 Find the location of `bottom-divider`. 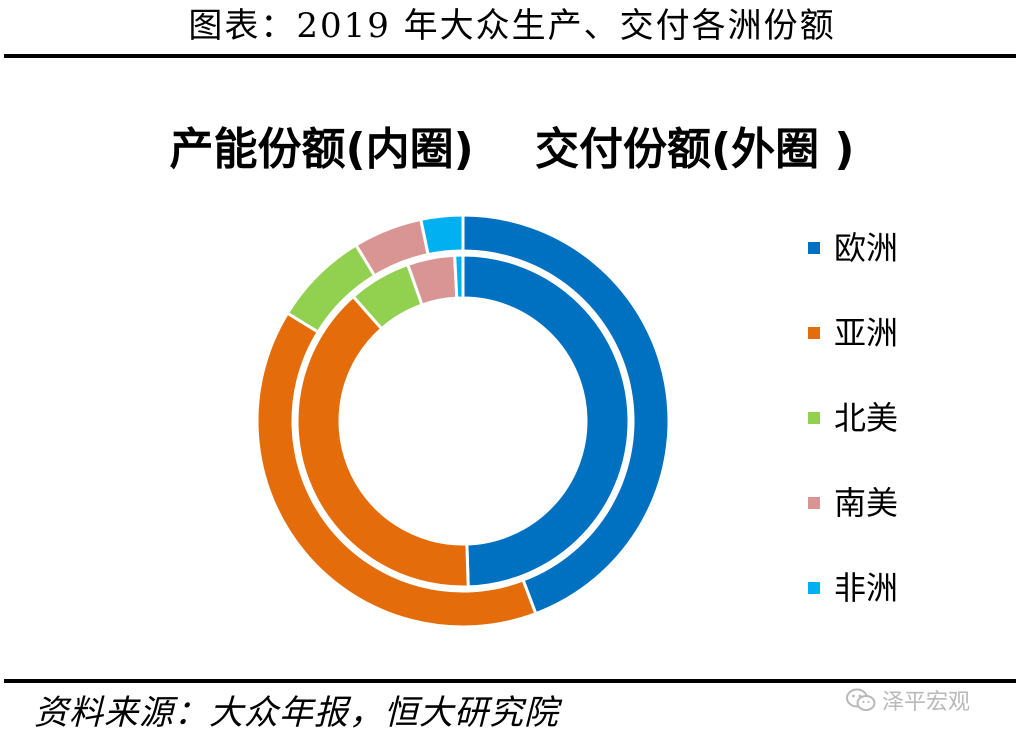

bottom-divider is located at coordinates (510, 681).